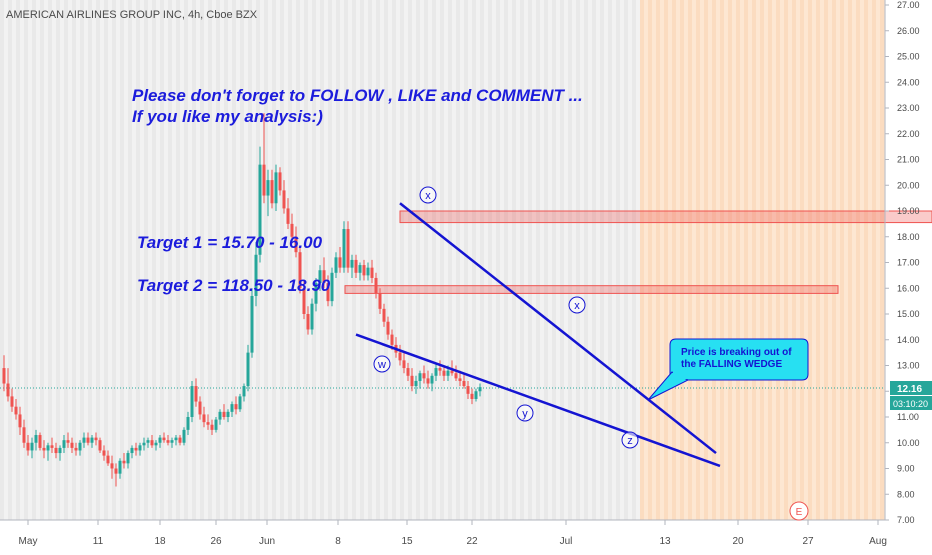 The image size is (932, 555). Describe the element at coordinates (566, 541) in the screenshot. I see `x-tick-label: Jul` at that location.